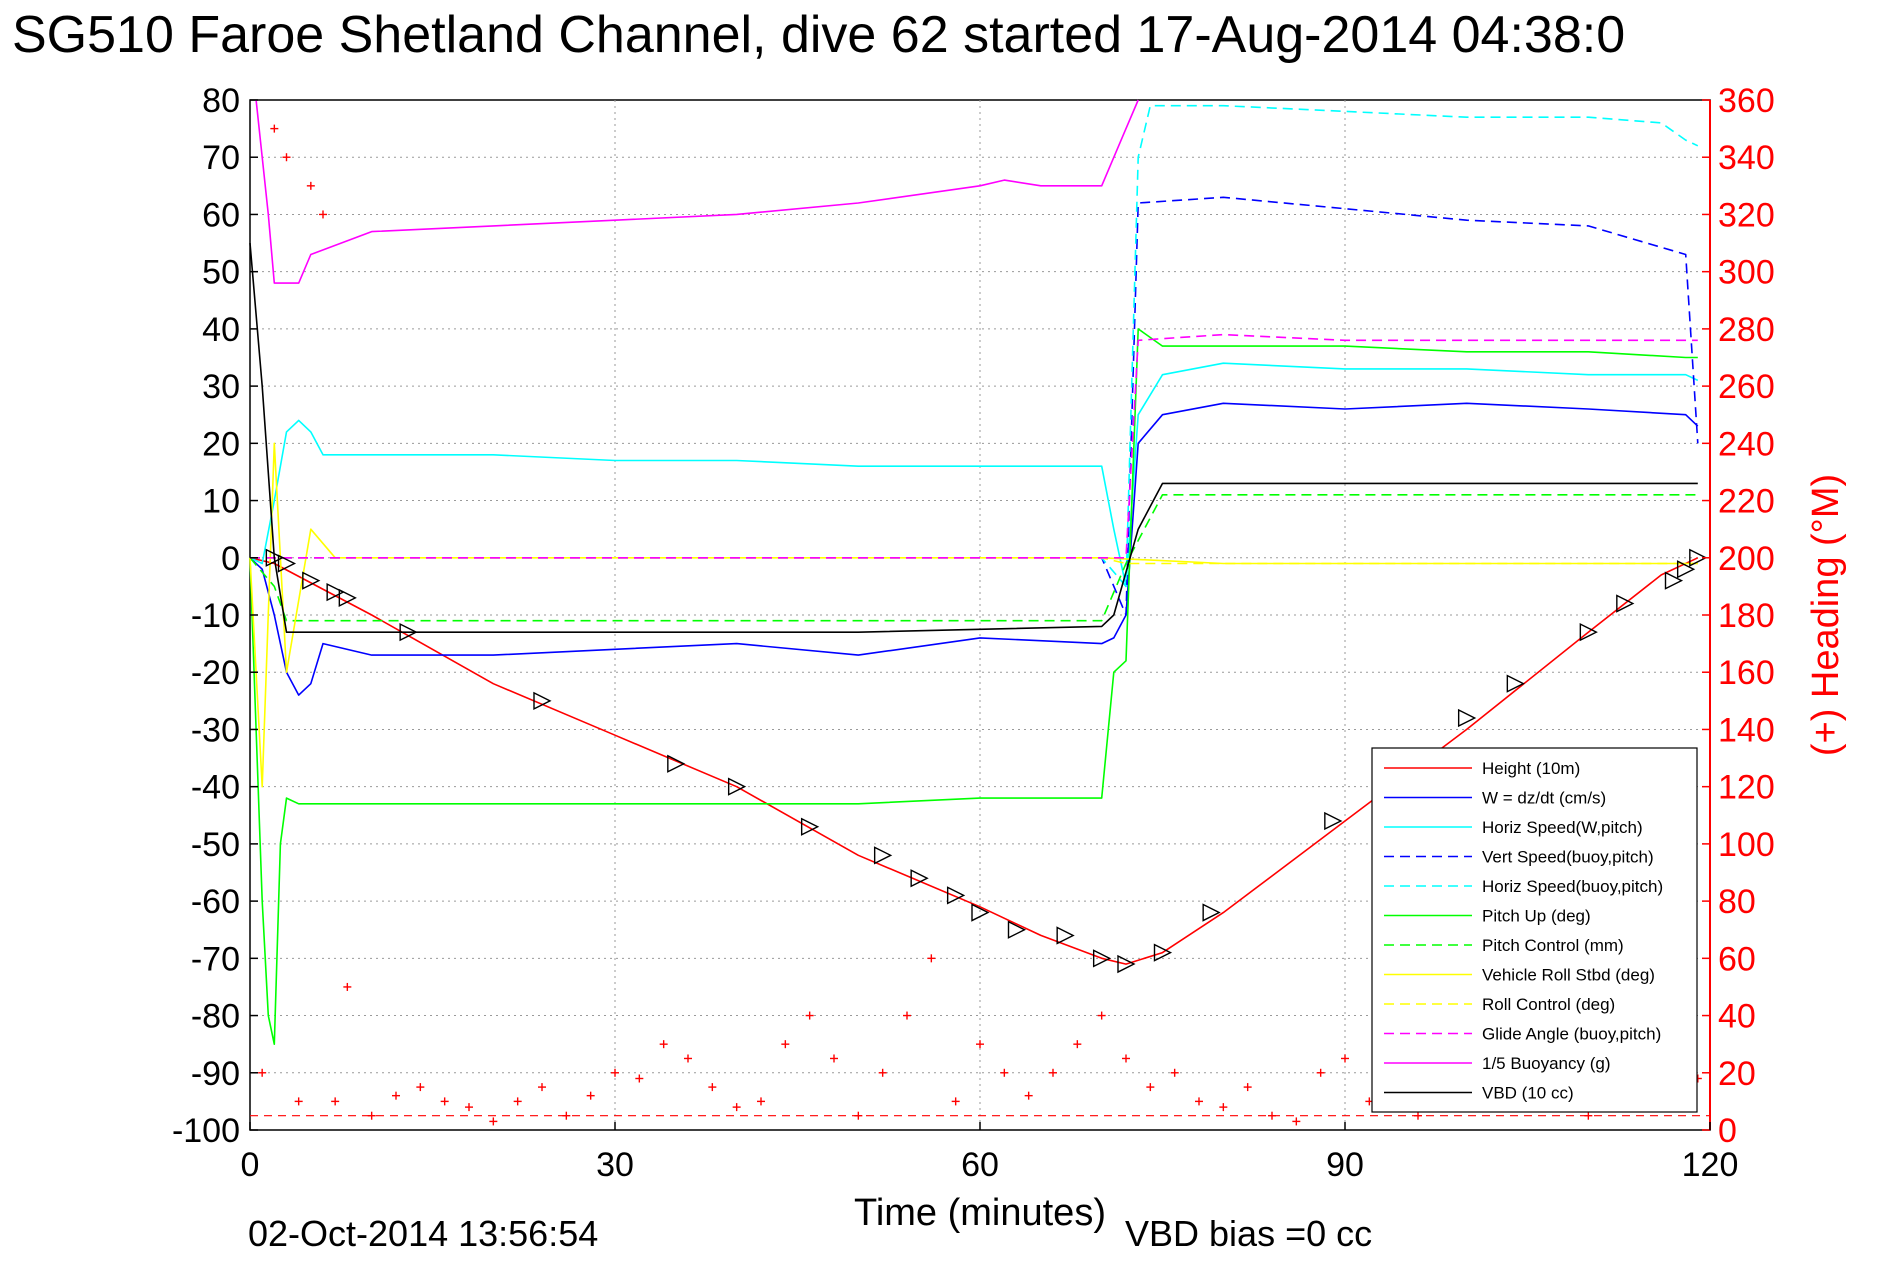  Describe the element at coordinates (1746, 273) in the screenshot. I see `right-tick-label: 300` at that location.